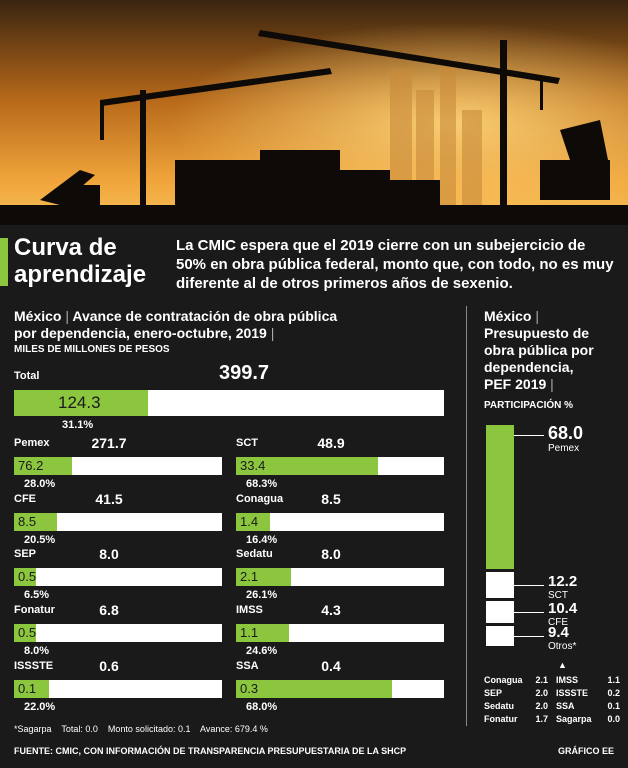 Image resolution: width=628 pixels, height=768 pixels. I want to click on pef-label-otros-: Otros*, so click(562, 647).